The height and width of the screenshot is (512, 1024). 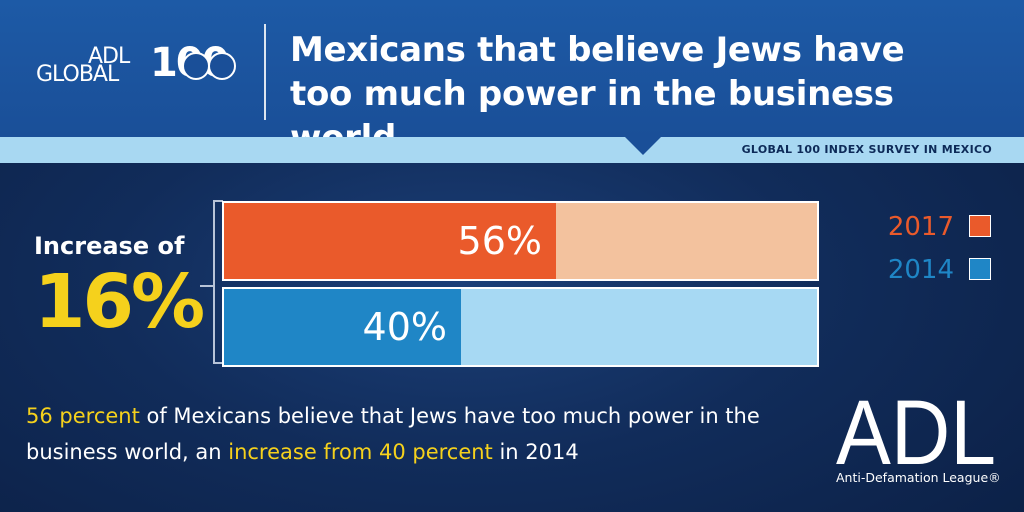 I want to click on adl-subtitle: Anti-Defamation League®, so click(x=918, y=477).